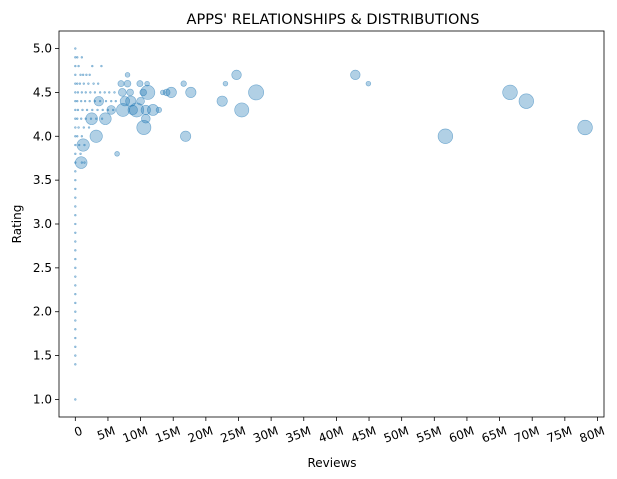 This screenshot has height=479, width=617. I want to click on y-axis-label: Rating, so click(17, 224).